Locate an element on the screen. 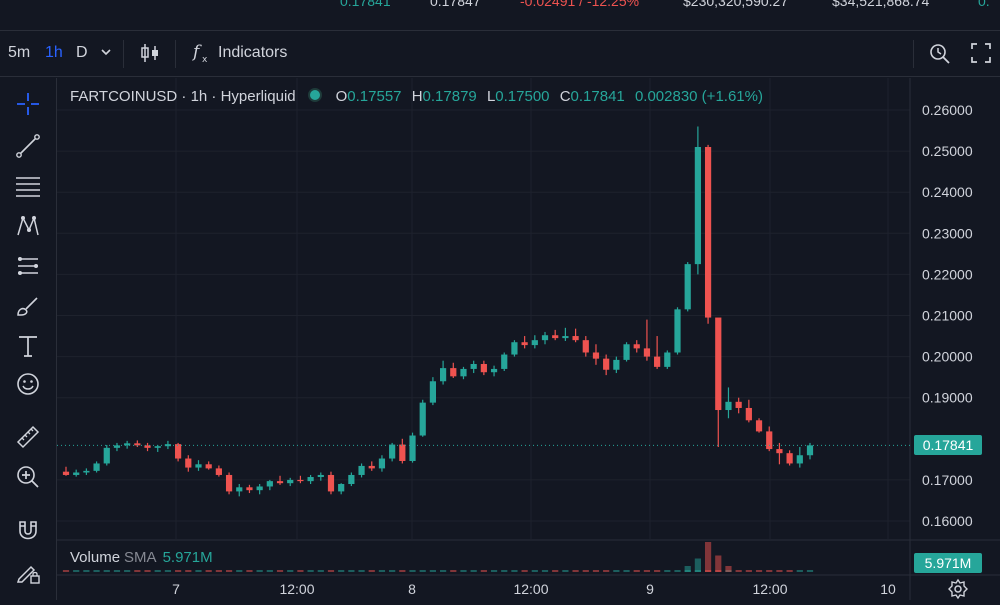 Image resolution: width=1000 pixels, height=605 pixels. stat-open-interest: $34,521,868.74 is located at coordinates (881, 4).